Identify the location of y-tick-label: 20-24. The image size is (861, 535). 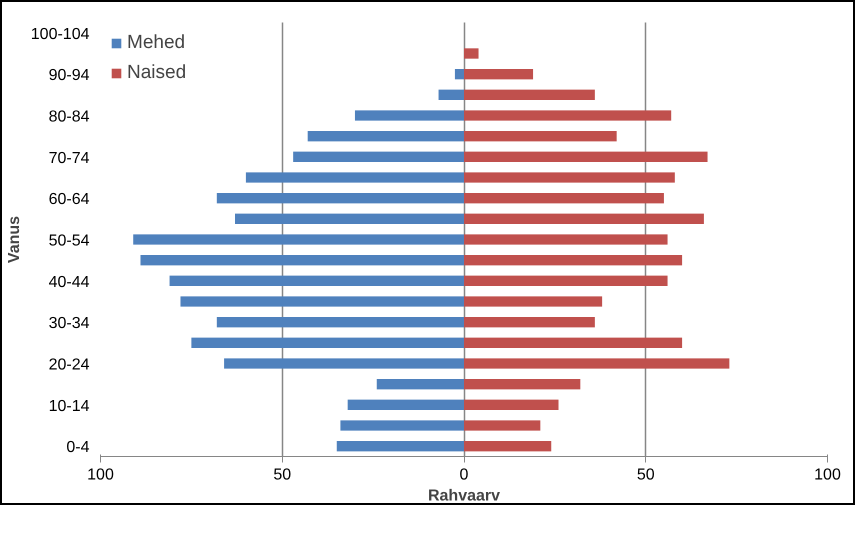
(69, 365).